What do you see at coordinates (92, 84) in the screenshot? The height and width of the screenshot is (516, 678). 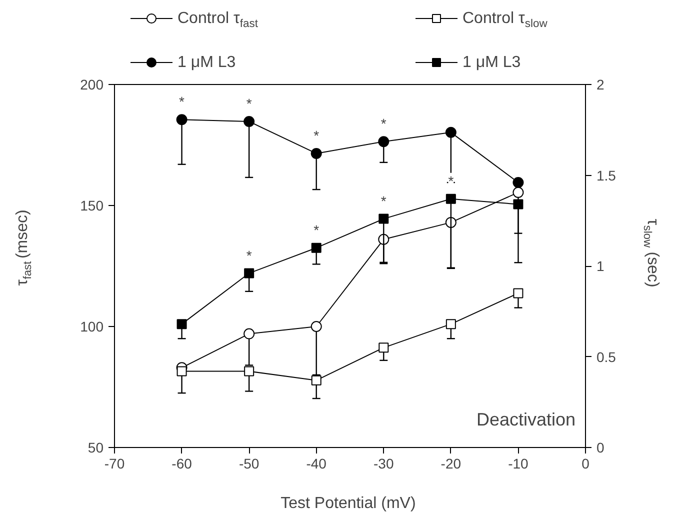 I see `y-tick-label: 200` at bounding box center [92, 84].